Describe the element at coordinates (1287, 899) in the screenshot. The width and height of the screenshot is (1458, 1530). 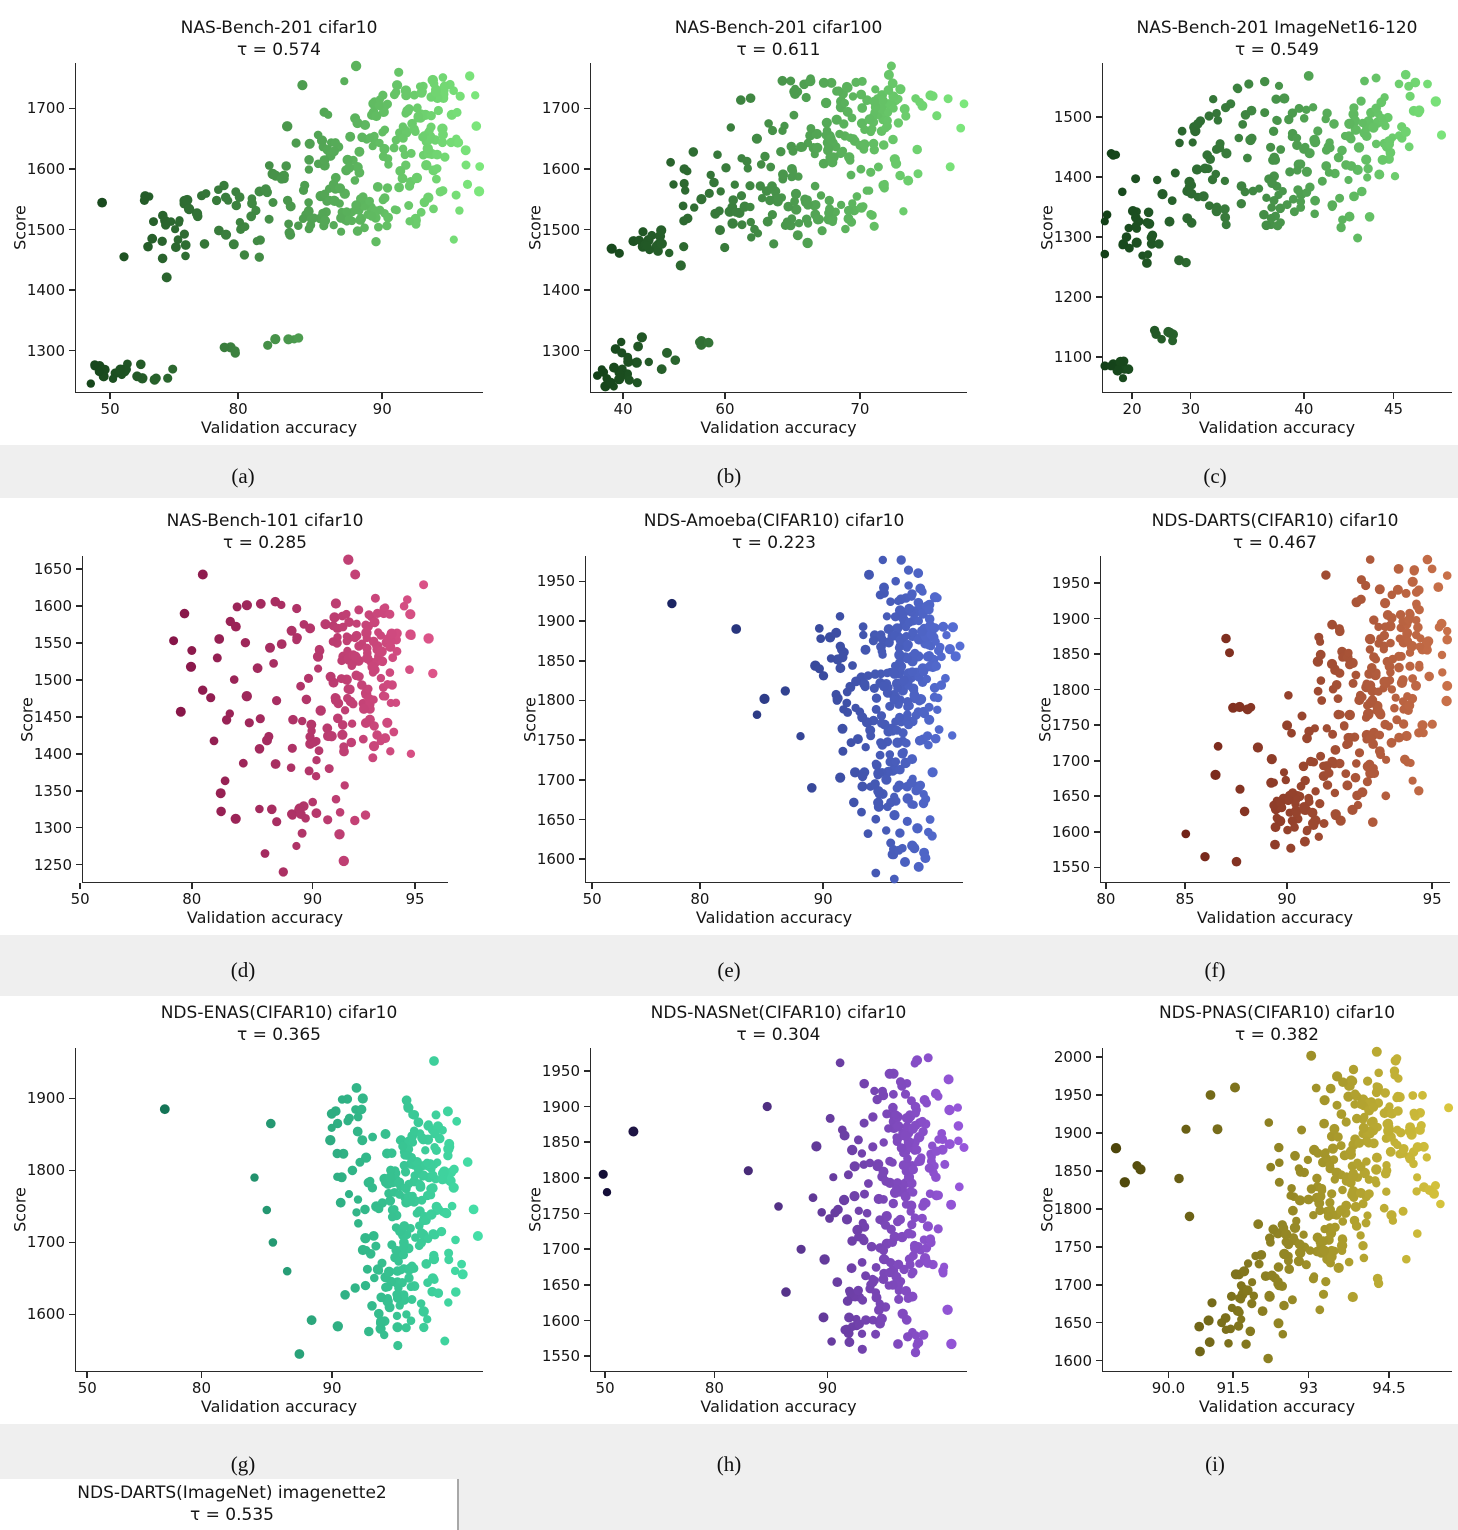
I see `x-axis-tick-label: 90` at that location.